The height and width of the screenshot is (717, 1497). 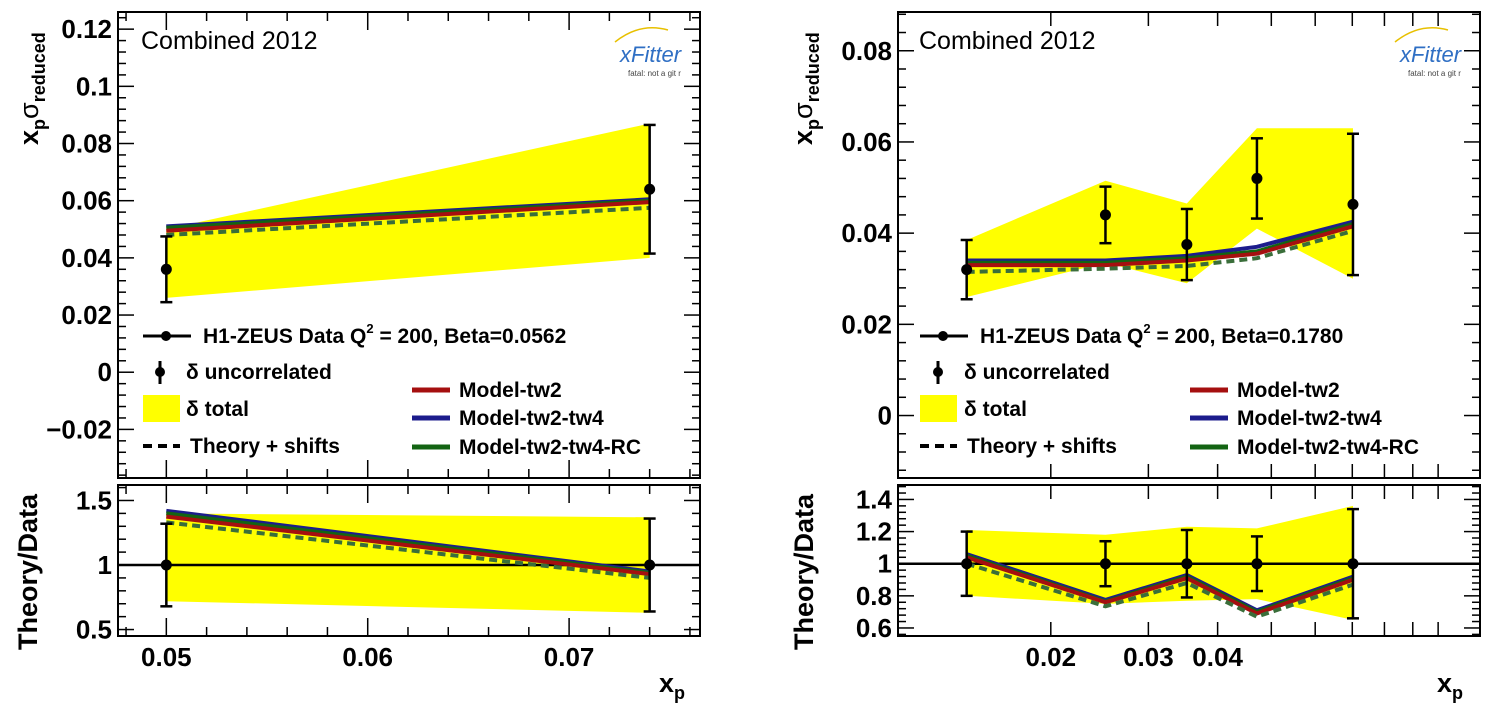 I want to click on right-logo-text: xFitter, so click(x=1431, y=54).